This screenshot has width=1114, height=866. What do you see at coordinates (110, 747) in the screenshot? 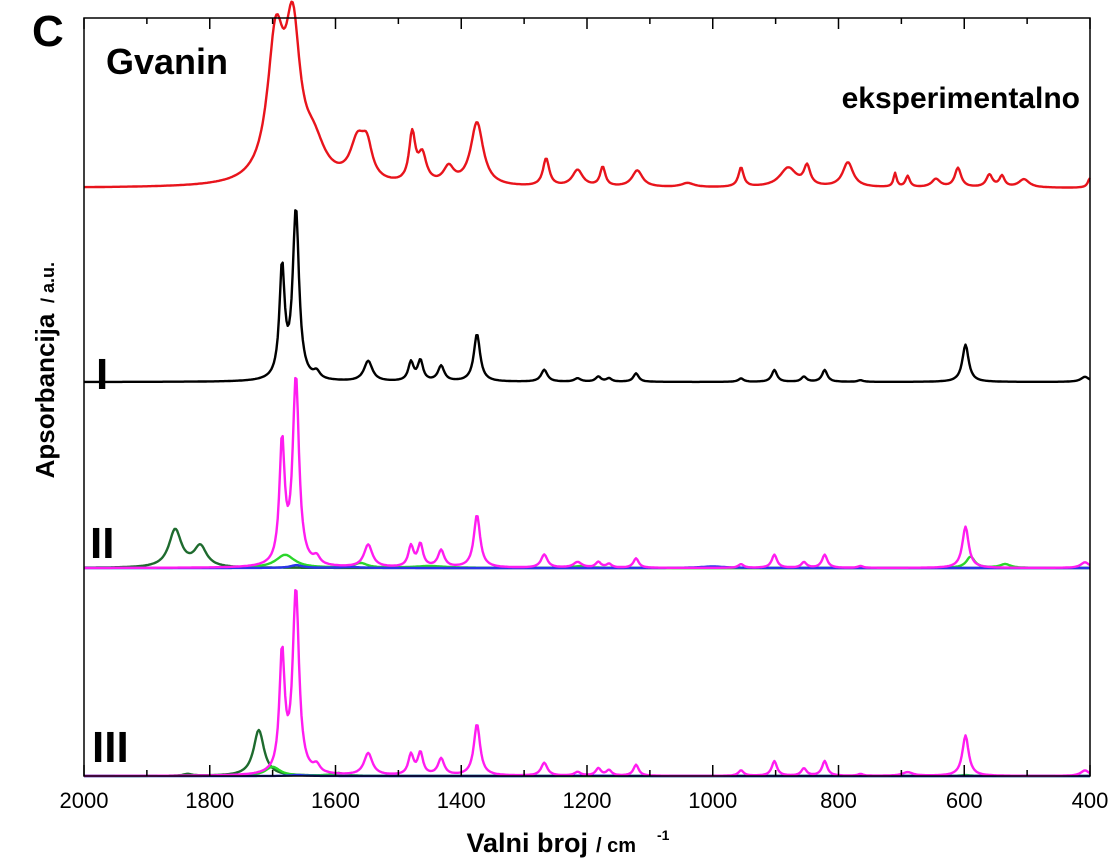
I see `panel-label-iii: III` at bounding box center [110, 747].